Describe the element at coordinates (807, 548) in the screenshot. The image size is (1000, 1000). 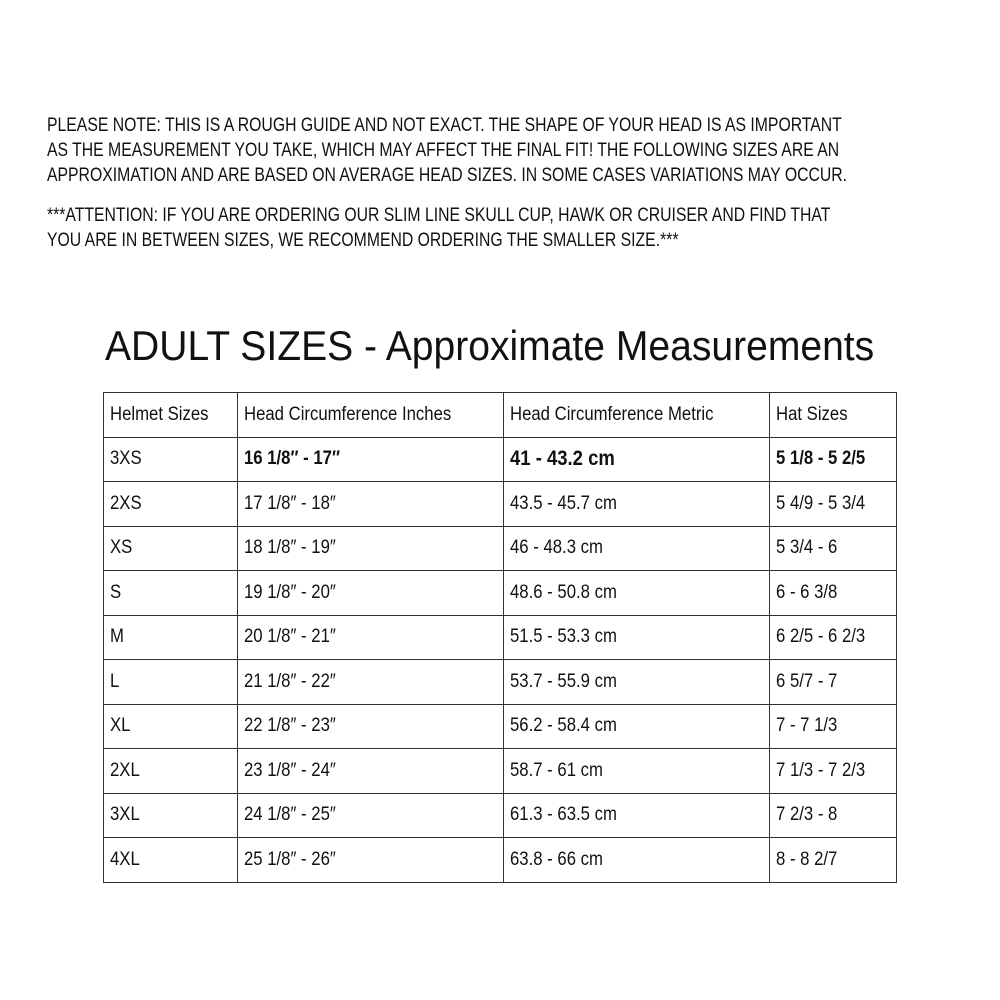
I see `hat-size-value: 5 3/4 - 6` at that location.